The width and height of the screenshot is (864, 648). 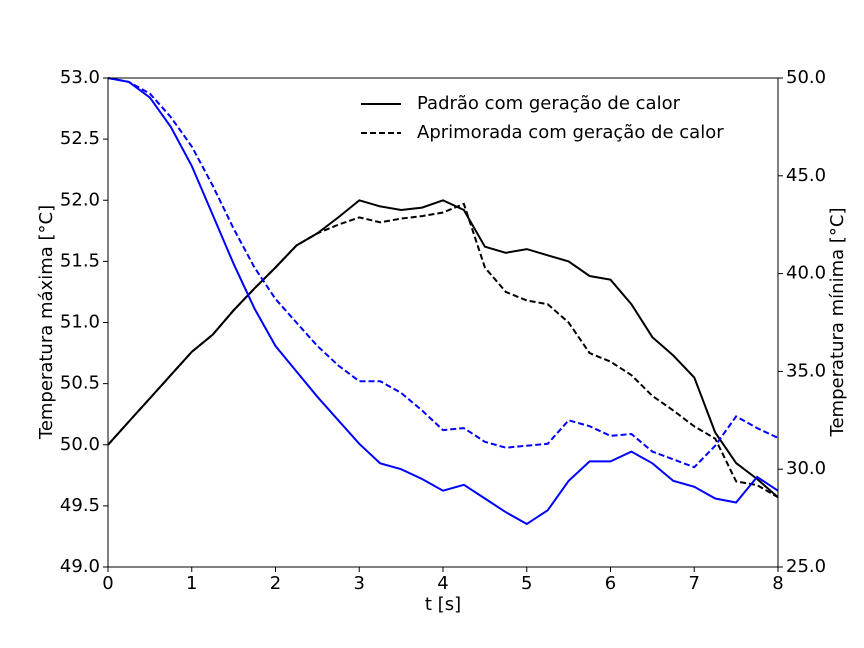 What do you see at coordinates (107, 583) in the screenshot?
I see `x-tick-label: 0` at bounding box center [107, 583].